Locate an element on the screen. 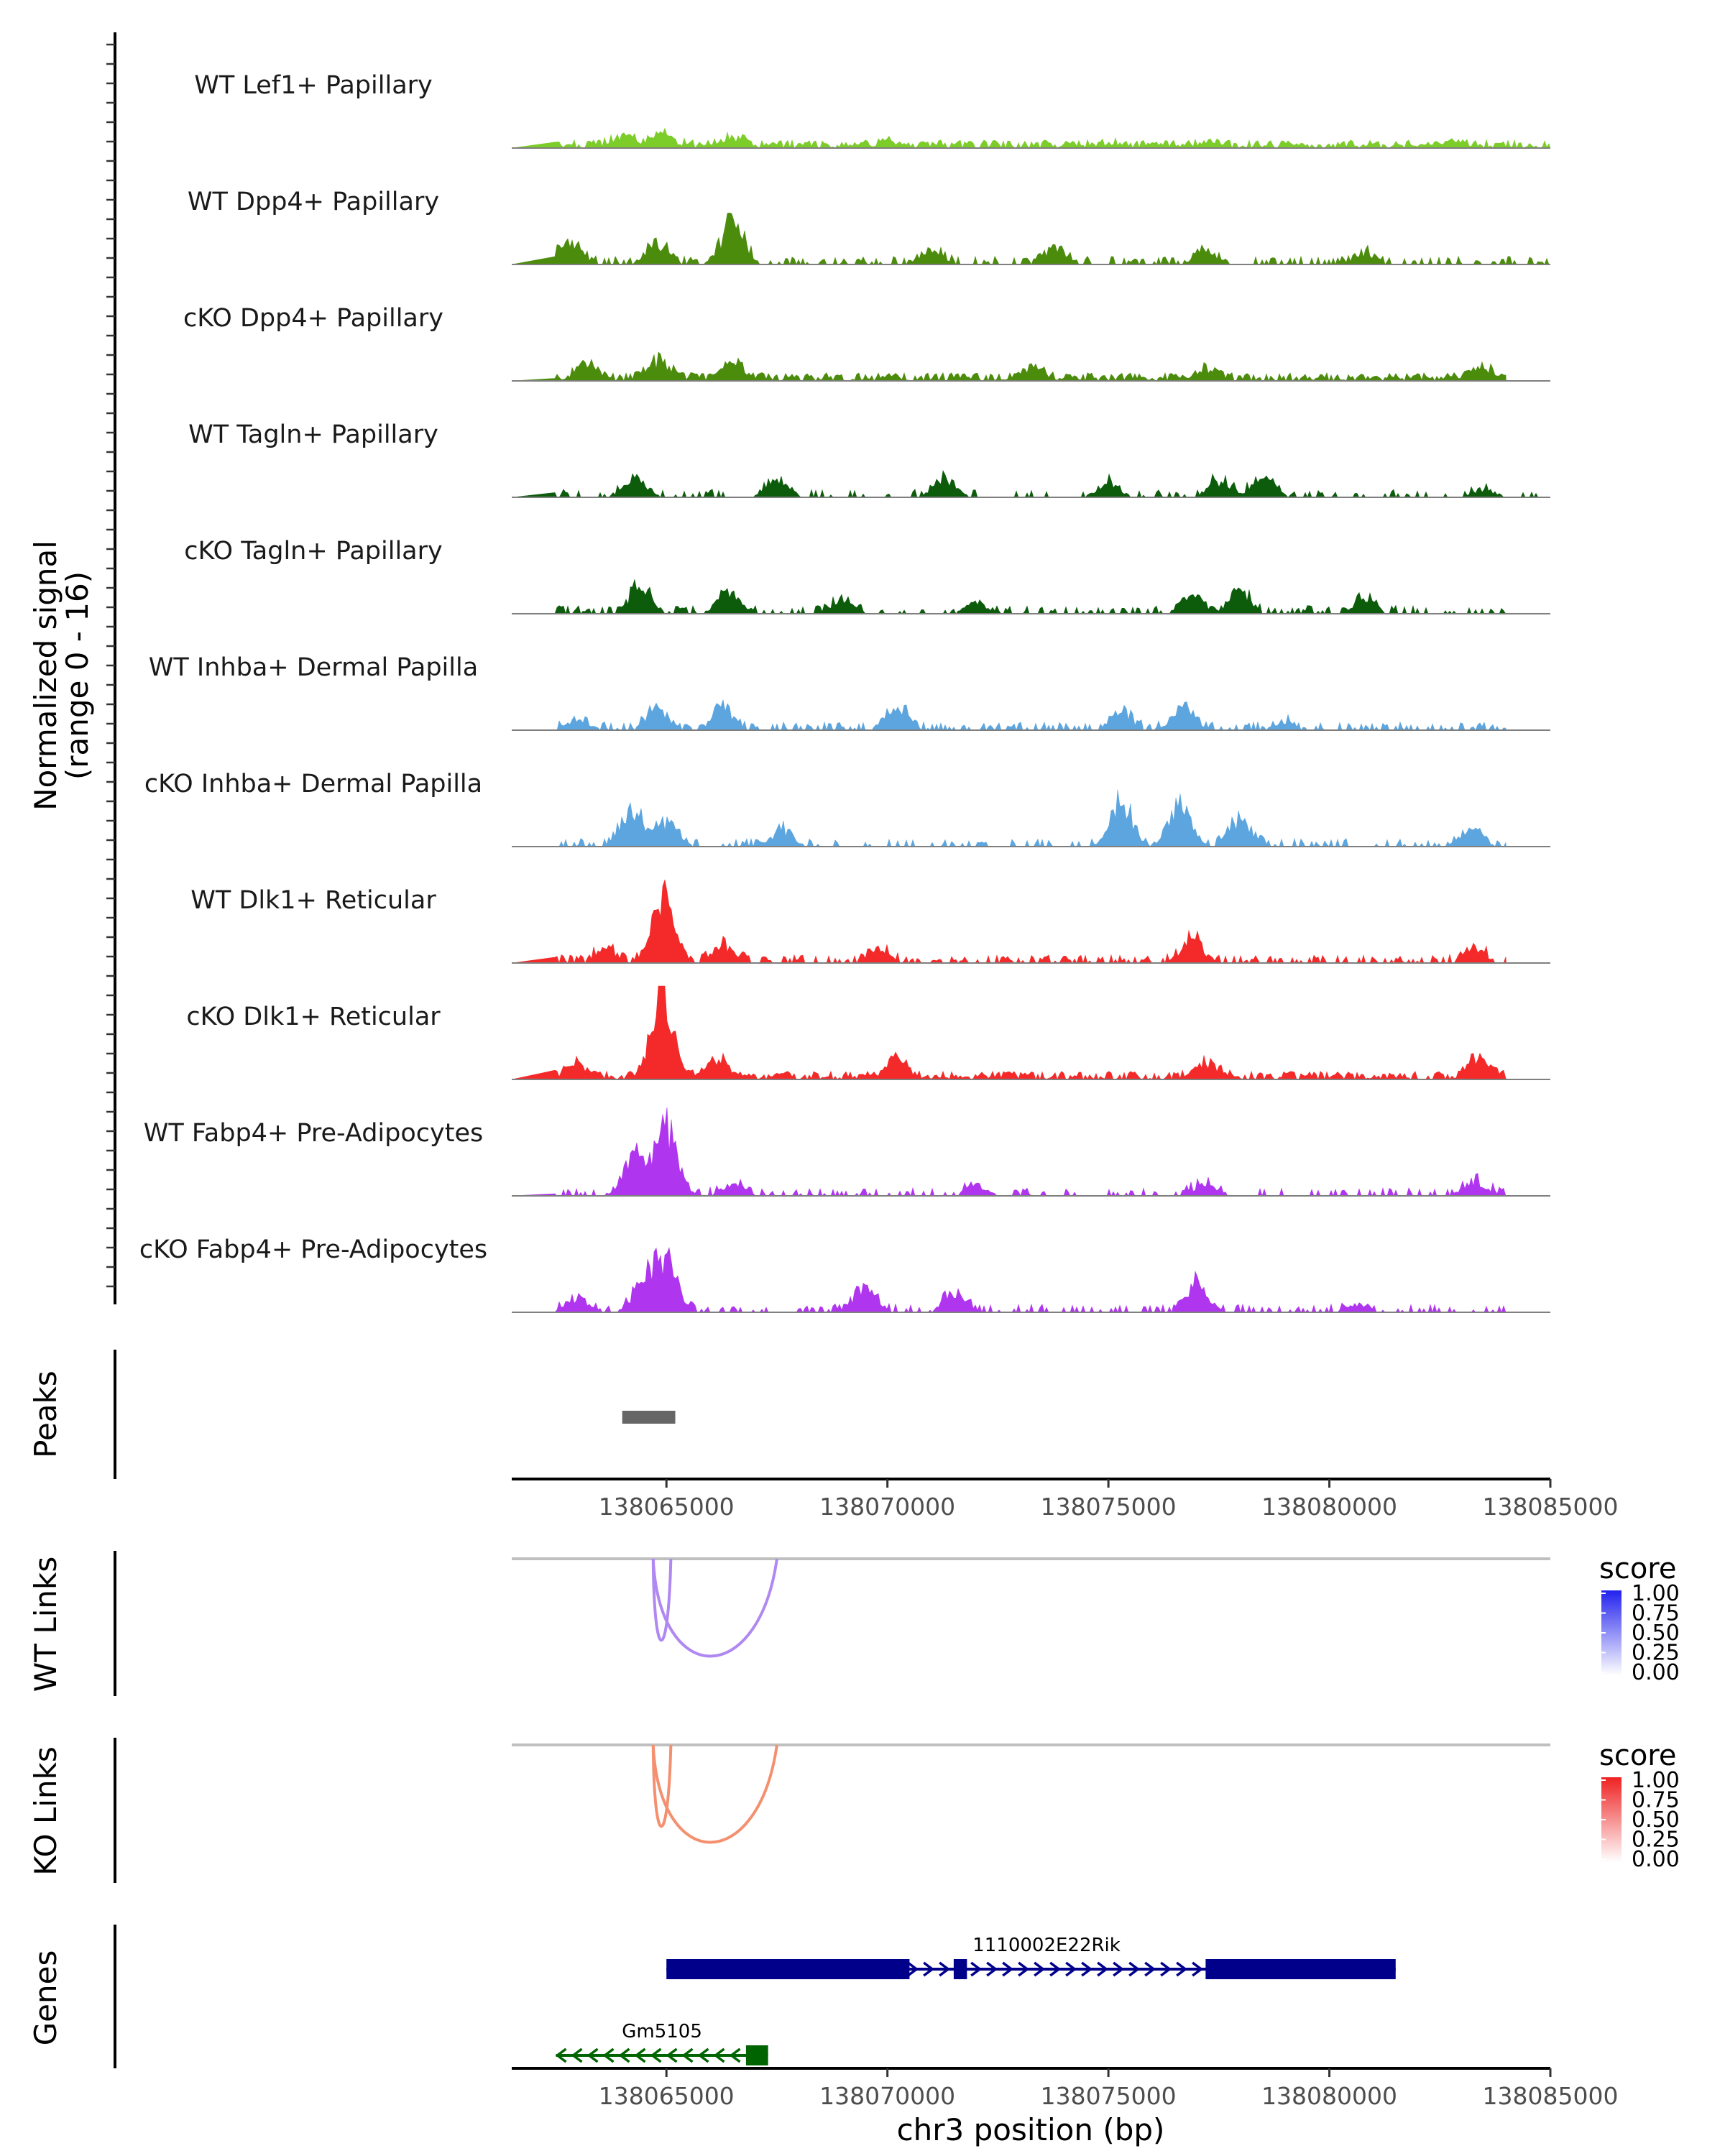 The width and height of the screenshot is (1725, 2156). gene-marks: 1110002E22Rik Gm5105 is located at coordinates (975, 2000).